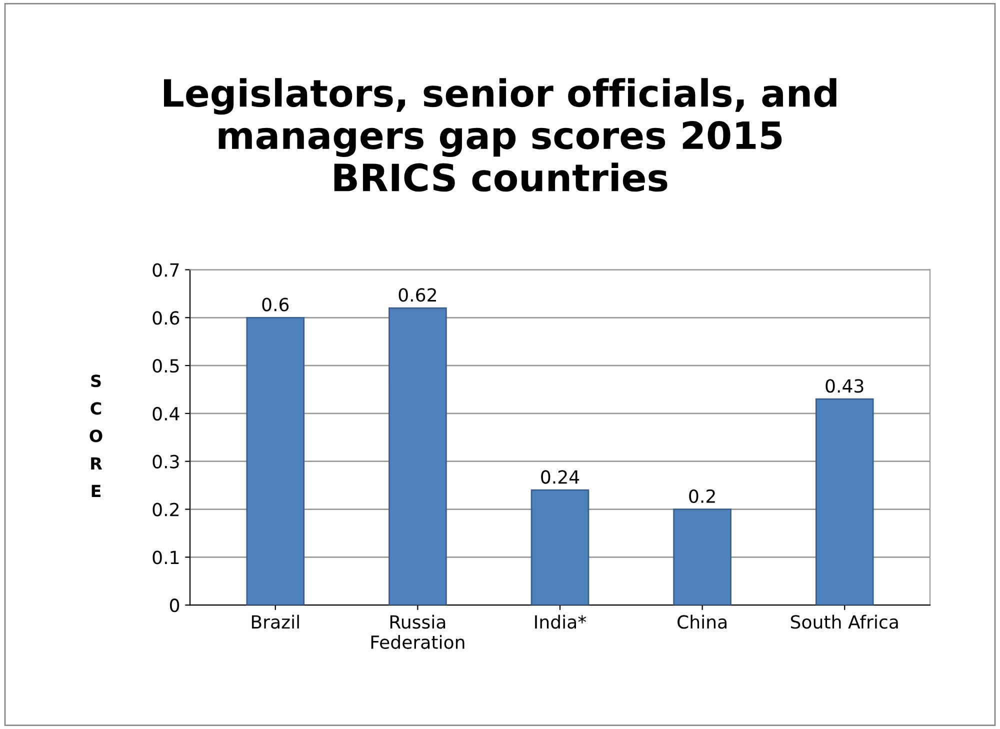 Image resolution: width=1000 pixels, height=729 pixels. I want to click on x-tick-label: Russia Federation, so click(417, 631).